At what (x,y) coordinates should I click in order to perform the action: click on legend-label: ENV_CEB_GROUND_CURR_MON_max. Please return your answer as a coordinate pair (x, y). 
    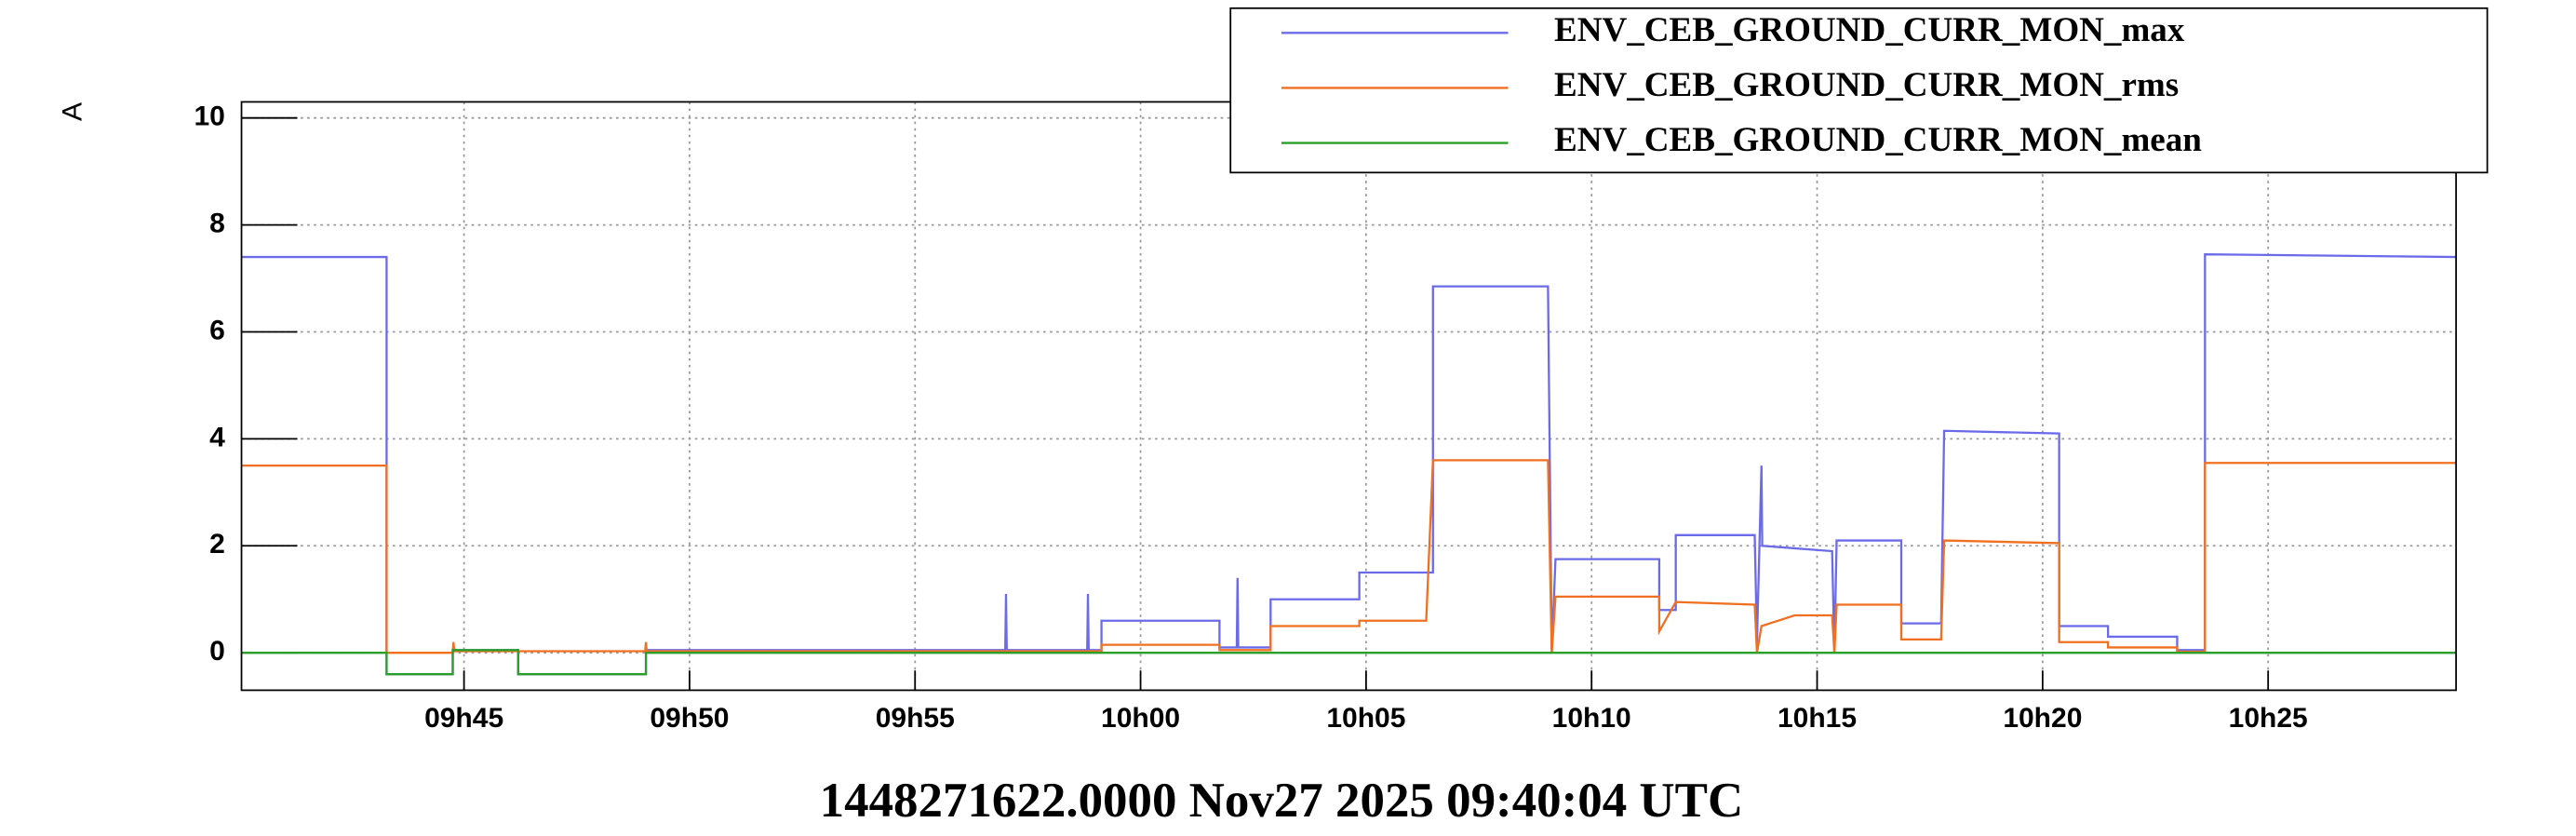
    Looking at the image, I should click on (1869, 30).